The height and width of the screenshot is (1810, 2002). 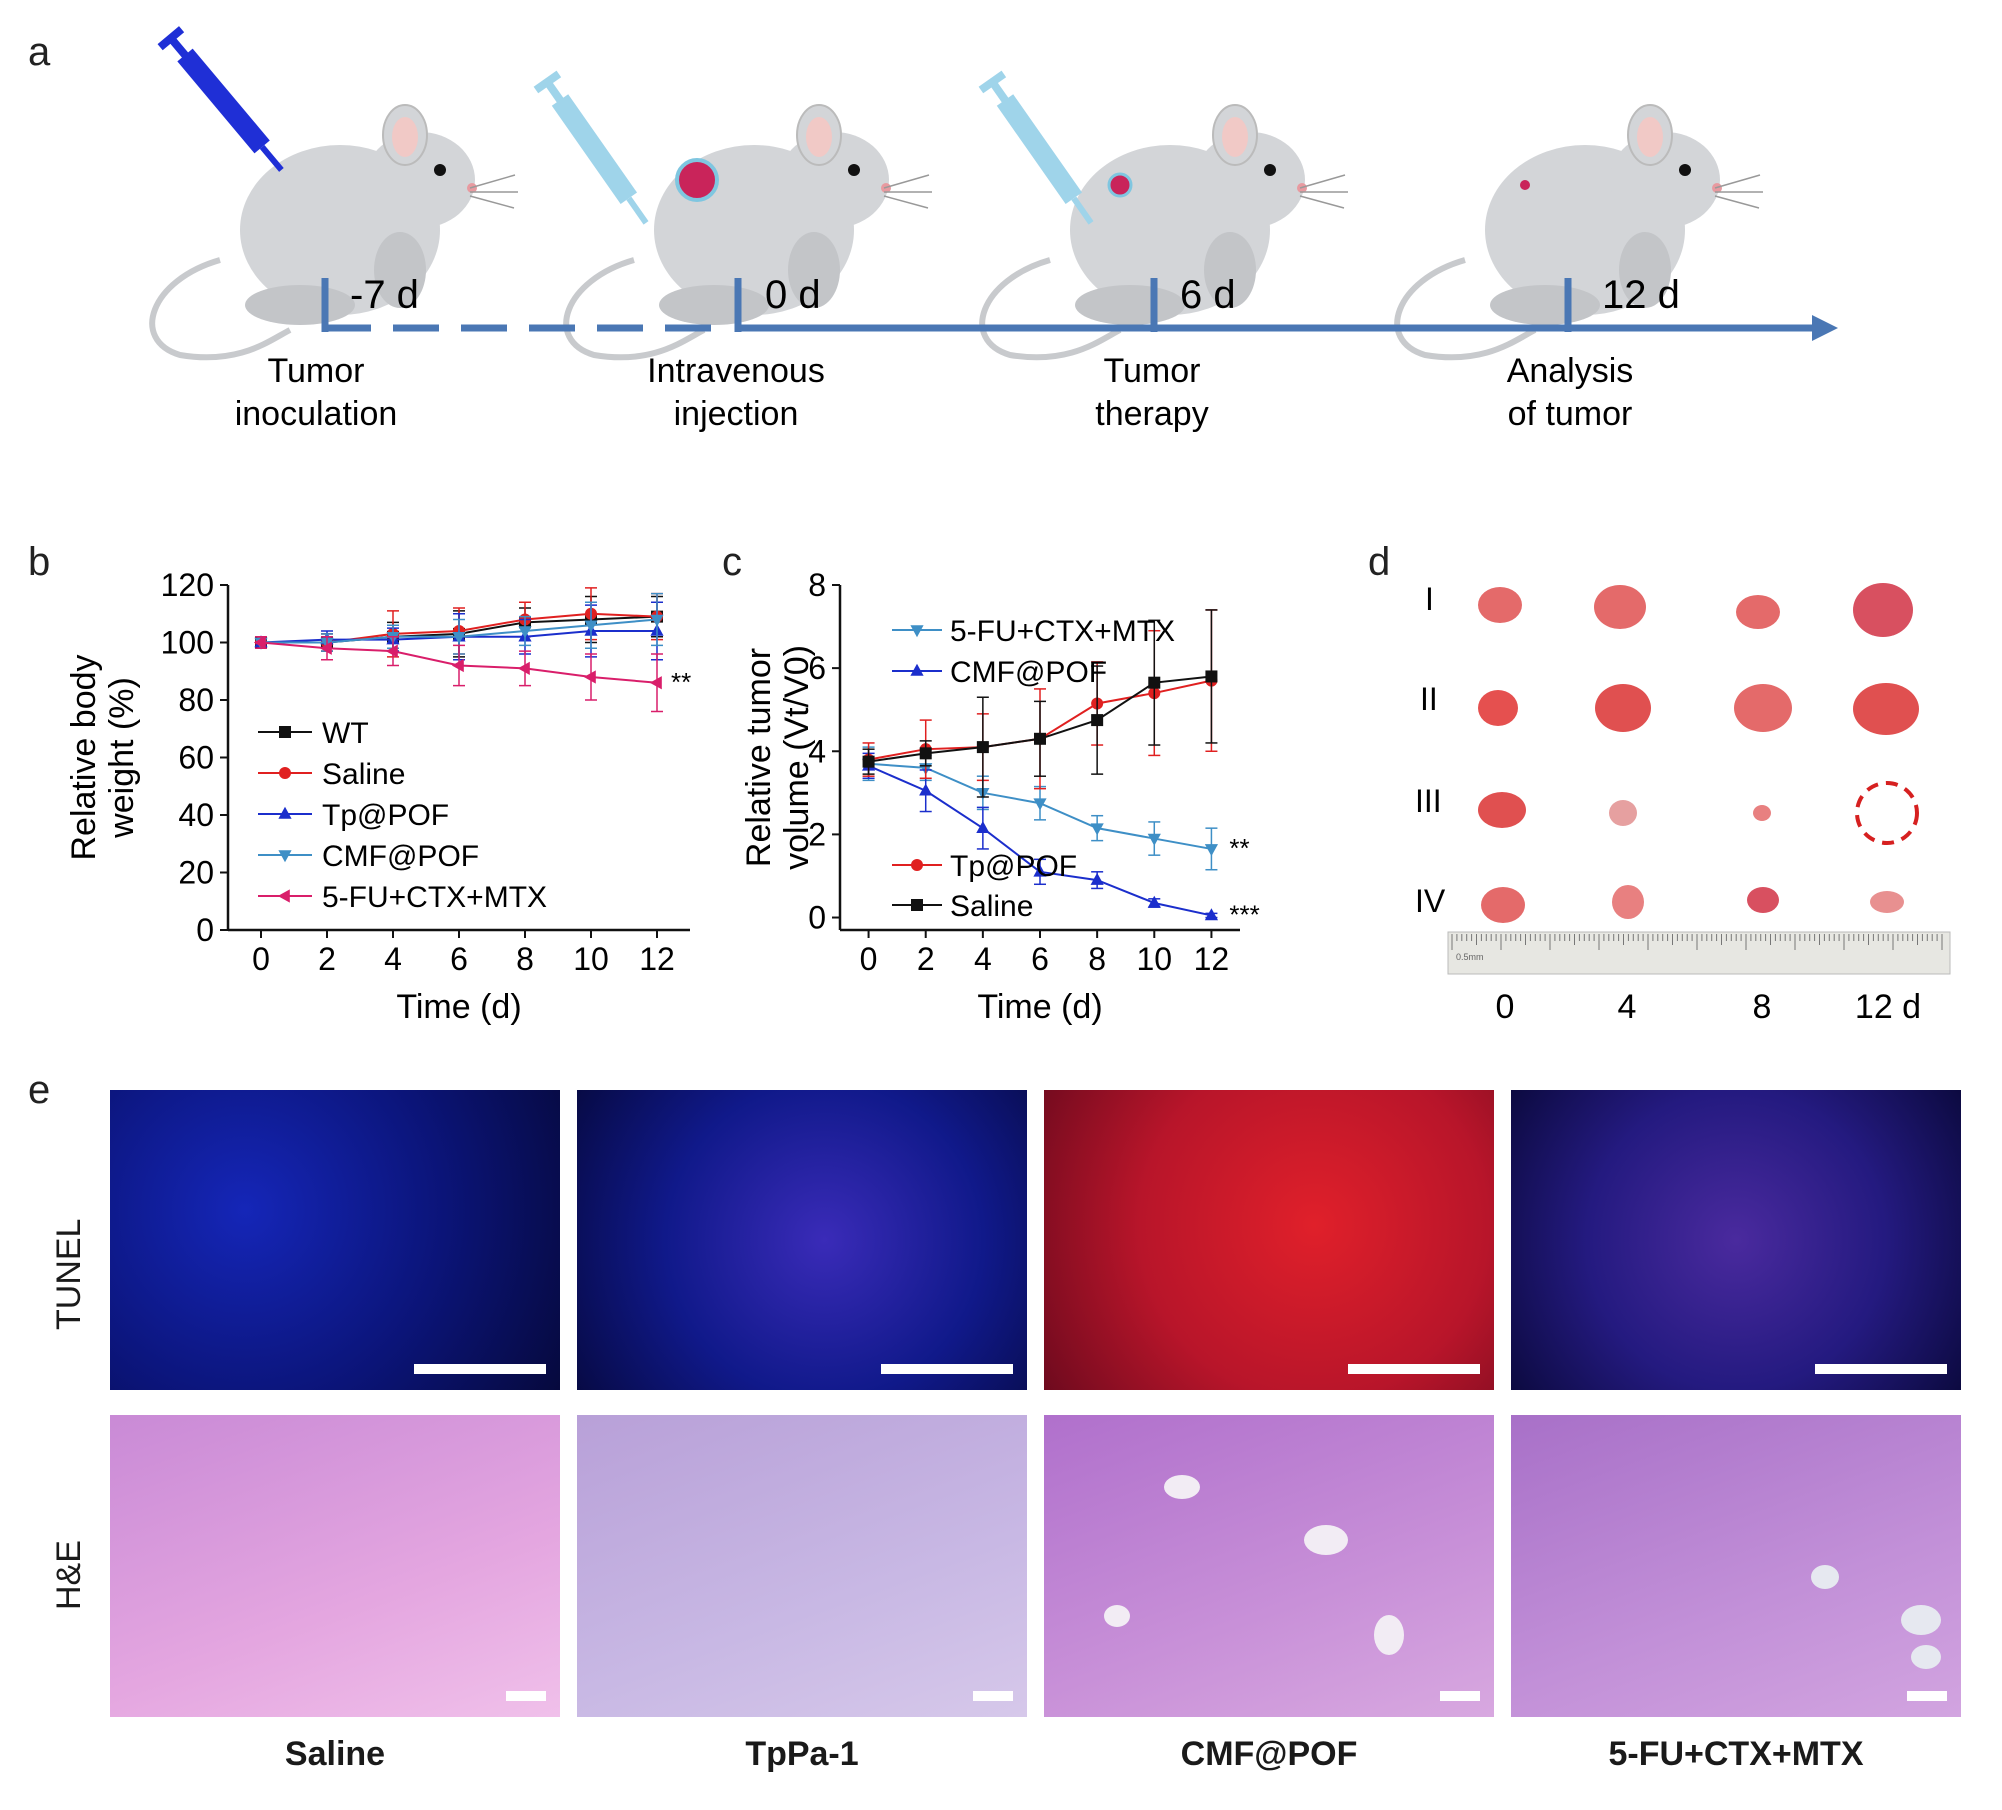 What do you see at coordinates (1887, 813) in the screenshot?
I see `tumor-absent-marker` at bounding box center [1887, 813].